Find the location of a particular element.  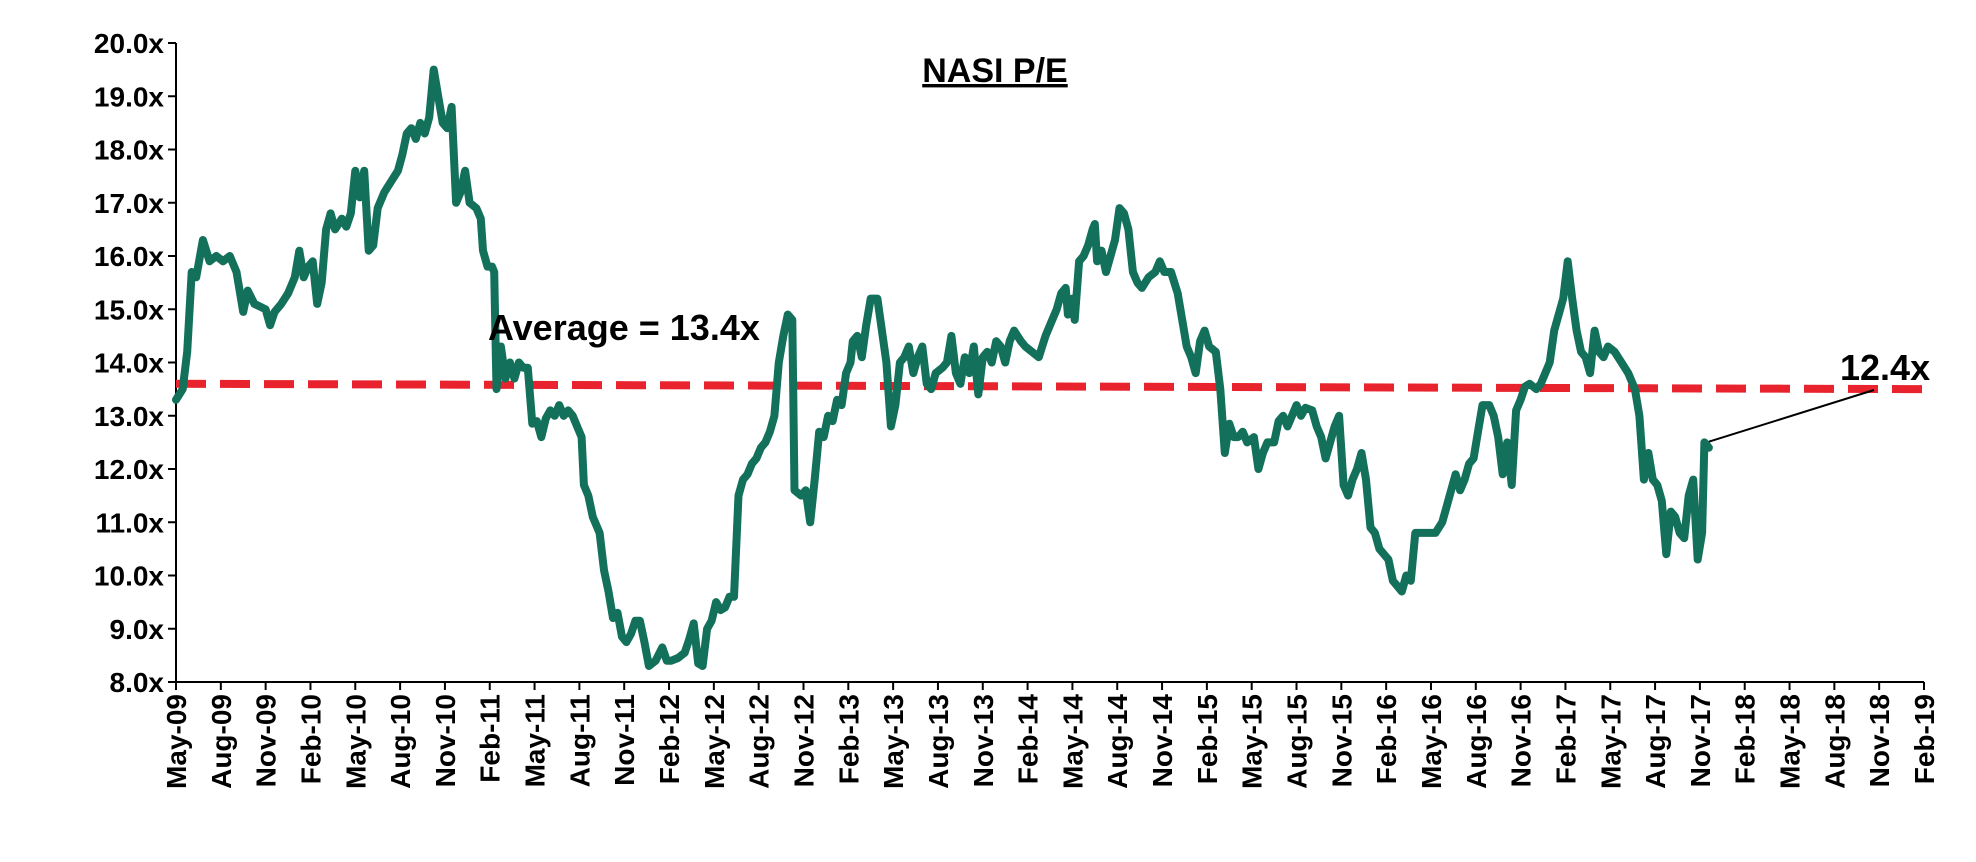

x-tick-label: Nov-15 is located at coordinates (1341, 740).